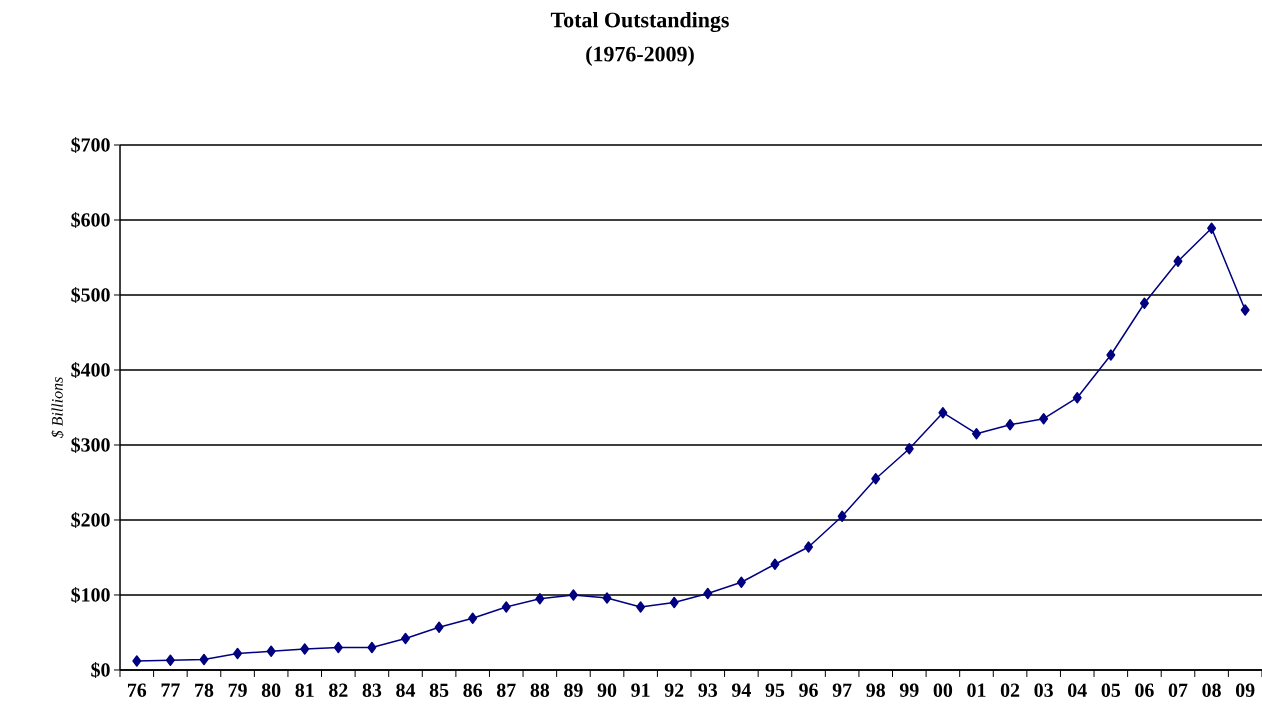  What do you see at coordinates (1178, 690) in the screenshot?
I see `x-tick-label: 07` at bounding box center [1178, 690].